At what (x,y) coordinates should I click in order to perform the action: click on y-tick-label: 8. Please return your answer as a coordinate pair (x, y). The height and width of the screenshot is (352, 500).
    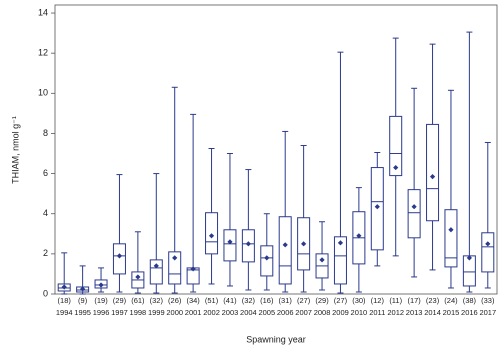
    Looking at the image, I should click on (45, 133).